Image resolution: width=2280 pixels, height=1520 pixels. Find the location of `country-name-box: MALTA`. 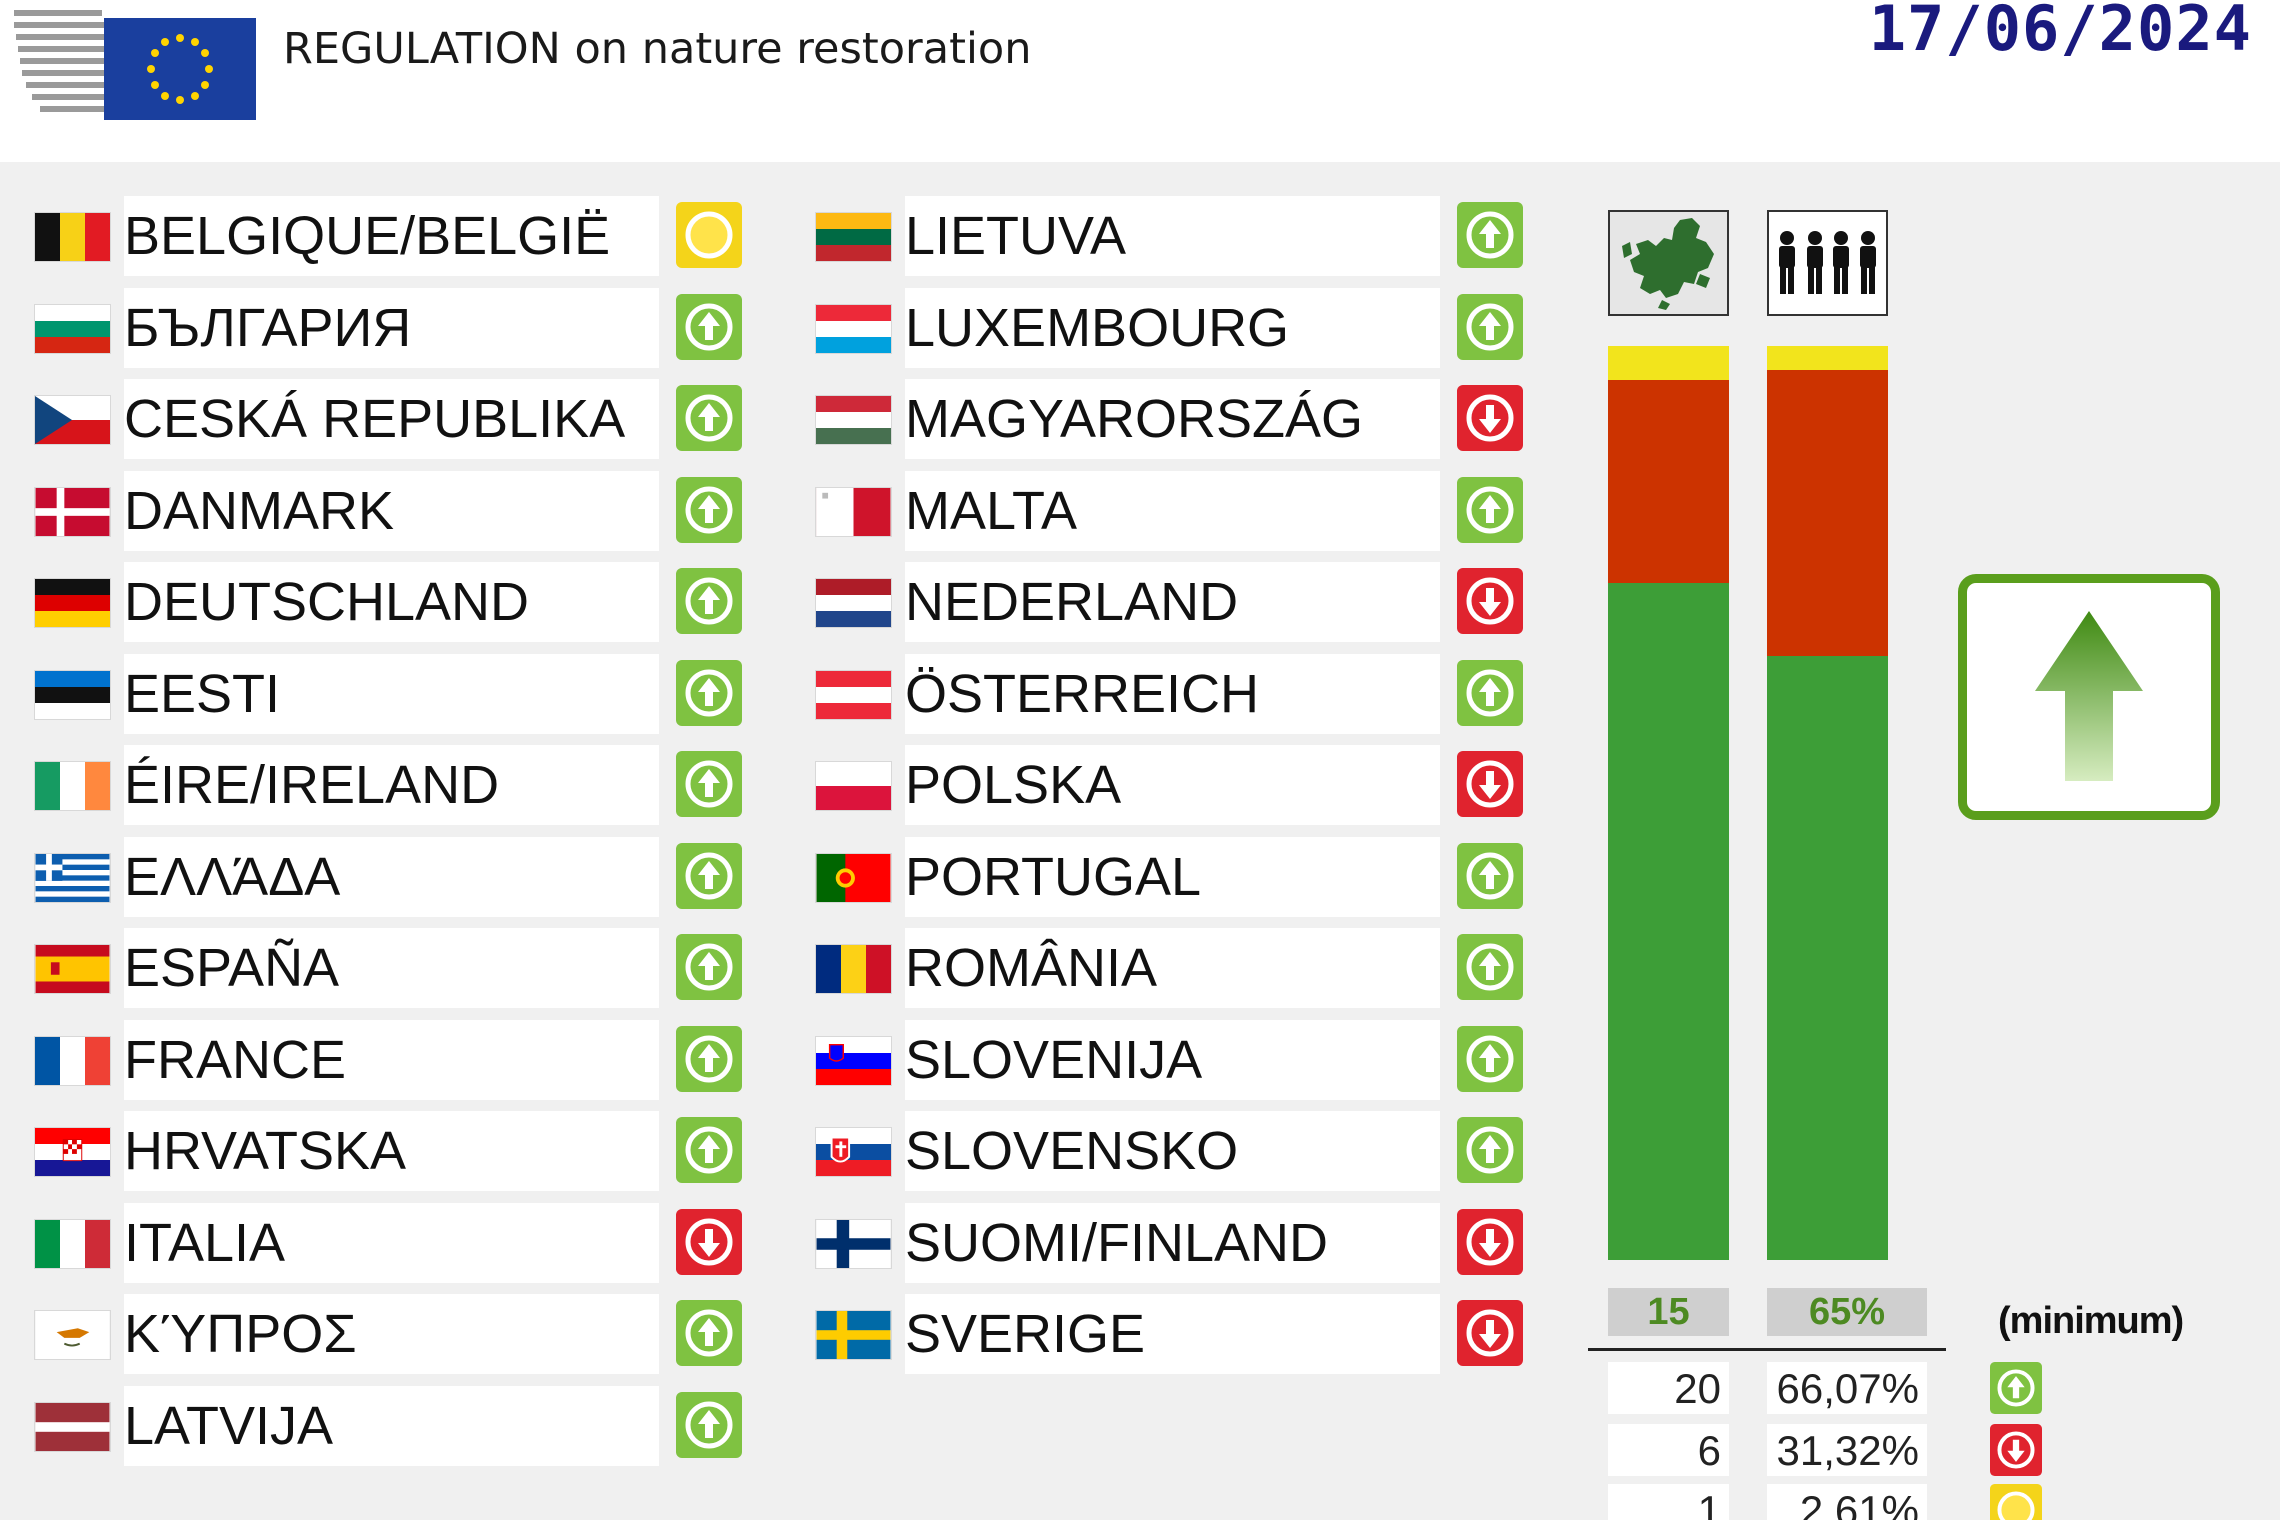

country-name-box: MALTA is located at coordinates (1172, 510).